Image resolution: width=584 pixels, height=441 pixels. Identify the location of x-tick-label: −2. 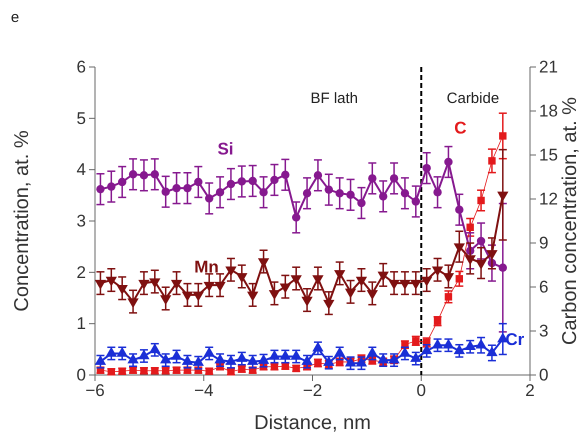
(312, 390).